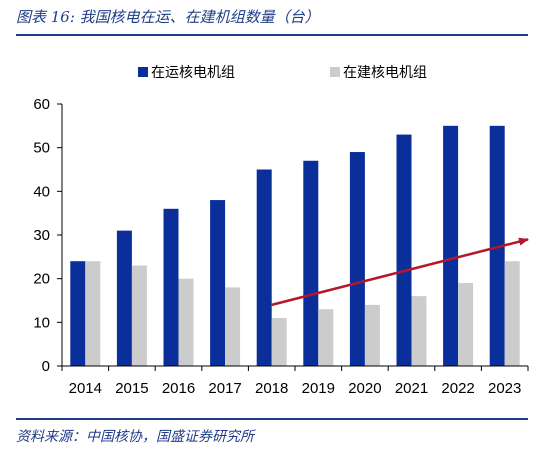  Describe the element at coordinates (295, 381) in the screenshot. I see `x-axis: 2014 2015 2016 2017 2018 2019 2020 2021 2022 2023` at that location.